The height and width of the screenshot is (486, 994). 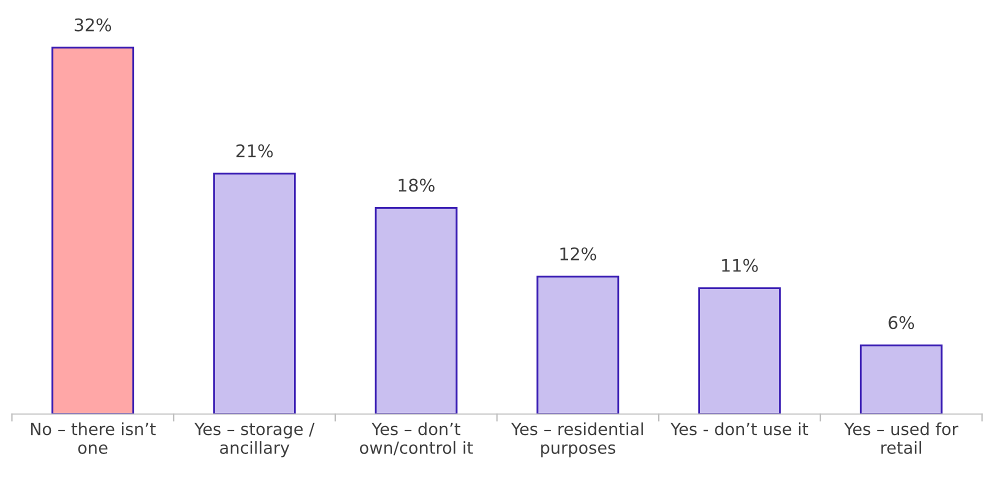 What do you see at coordinates (901, 323) in the screenshot?
I see `data-label: 6%` at bounding box center [901, 323].